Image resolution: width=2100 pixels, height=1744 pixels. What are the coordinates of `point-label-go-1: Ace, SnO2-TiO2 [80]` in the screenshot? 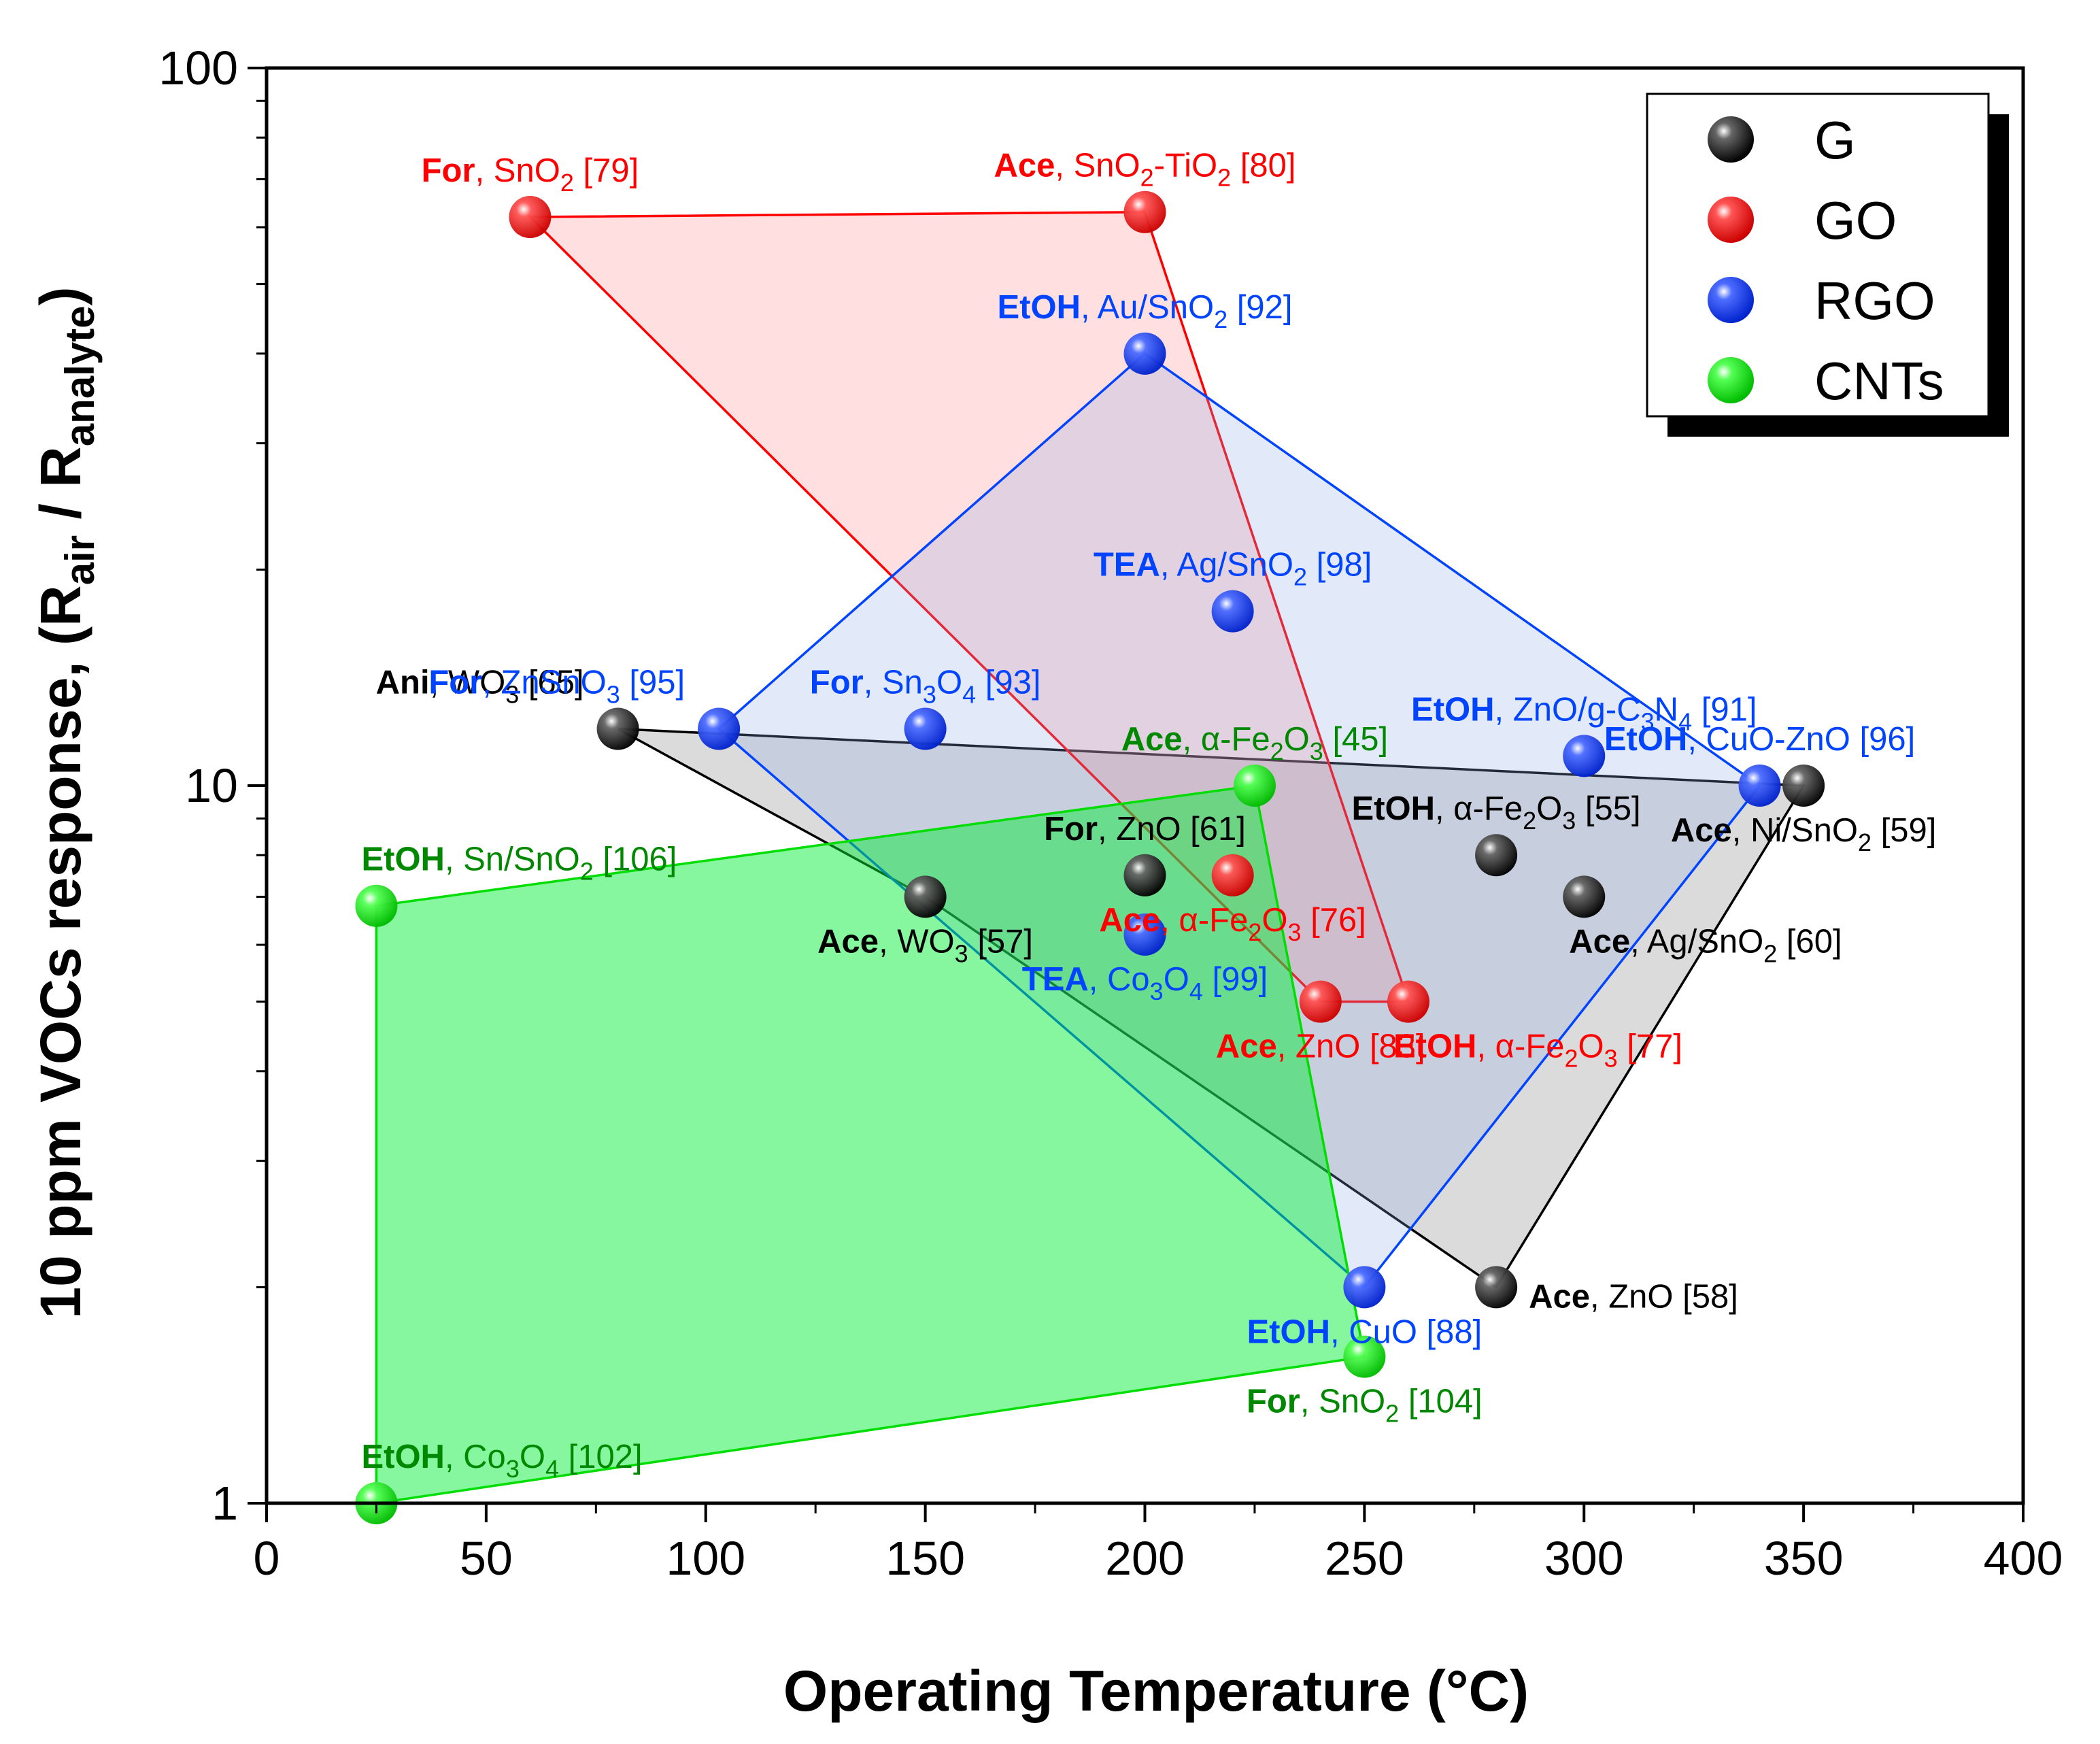 It's located at (1144, 170).